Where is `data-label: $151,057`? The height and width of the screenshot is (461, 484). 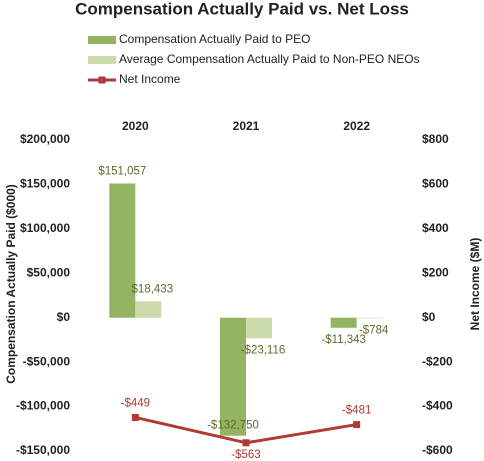 data-label: $151,057 is located at coordinates (122, 172).